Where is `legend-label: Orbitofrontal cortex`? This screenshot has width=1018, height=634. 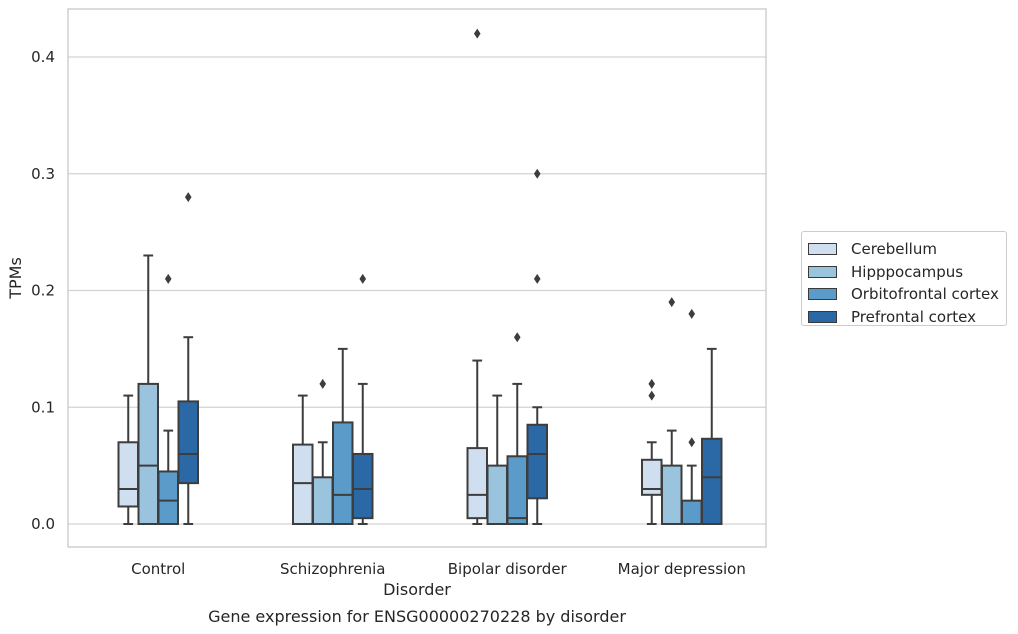 legend-label: Orbitofrontal cortex is located at coordinates (925, 294).